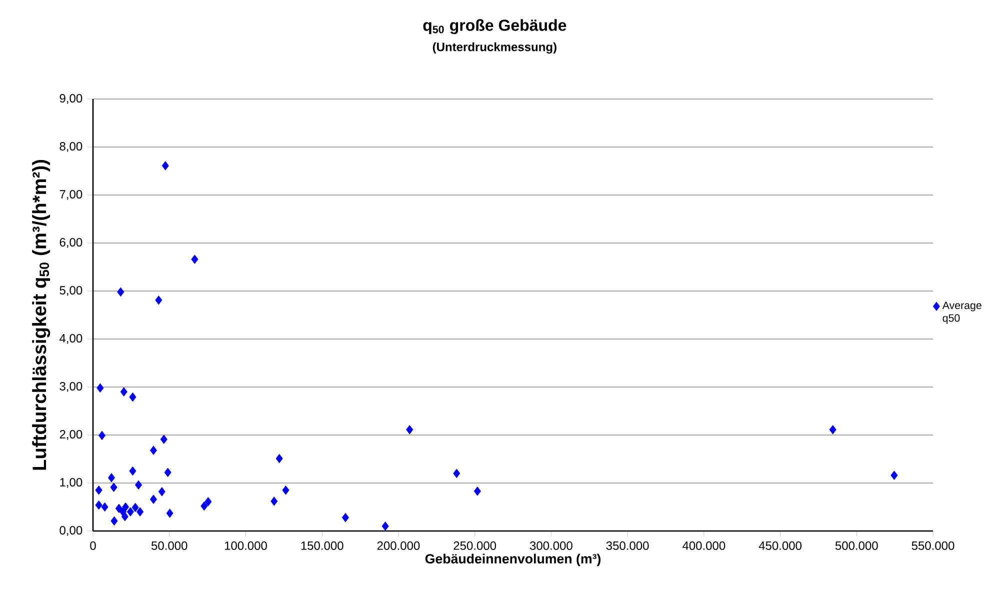  Describe the element at coordinates (71, 387) in the screenshot. I see `y-tick-label: 3,00` at that location.